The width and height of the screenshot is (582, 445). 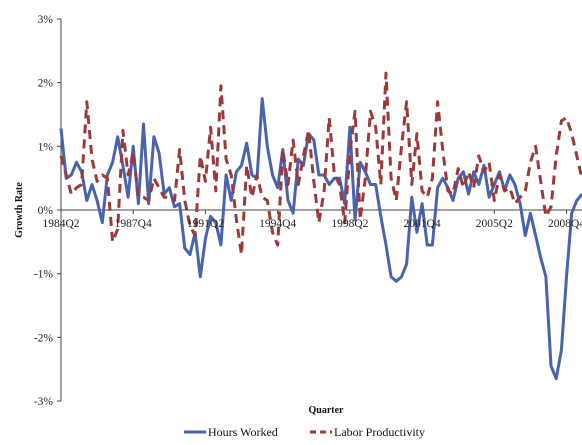 I want to click on x-tick-label: 2001Q4, so click(x=422, y=224).